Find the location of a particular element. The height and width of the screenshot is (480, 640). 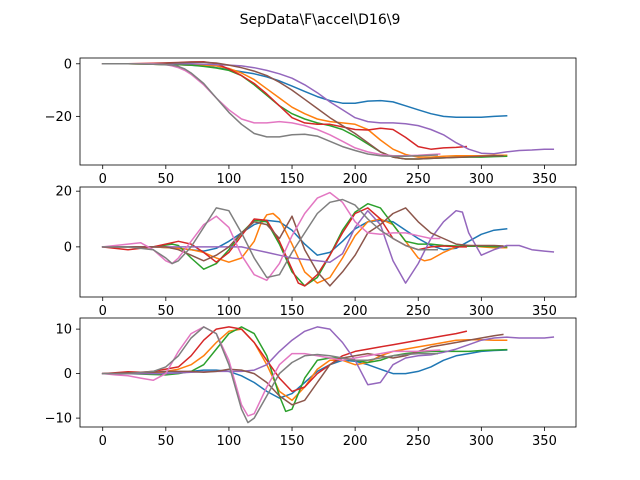

y-tick-label: 10 is located at coordinates (63, 330).